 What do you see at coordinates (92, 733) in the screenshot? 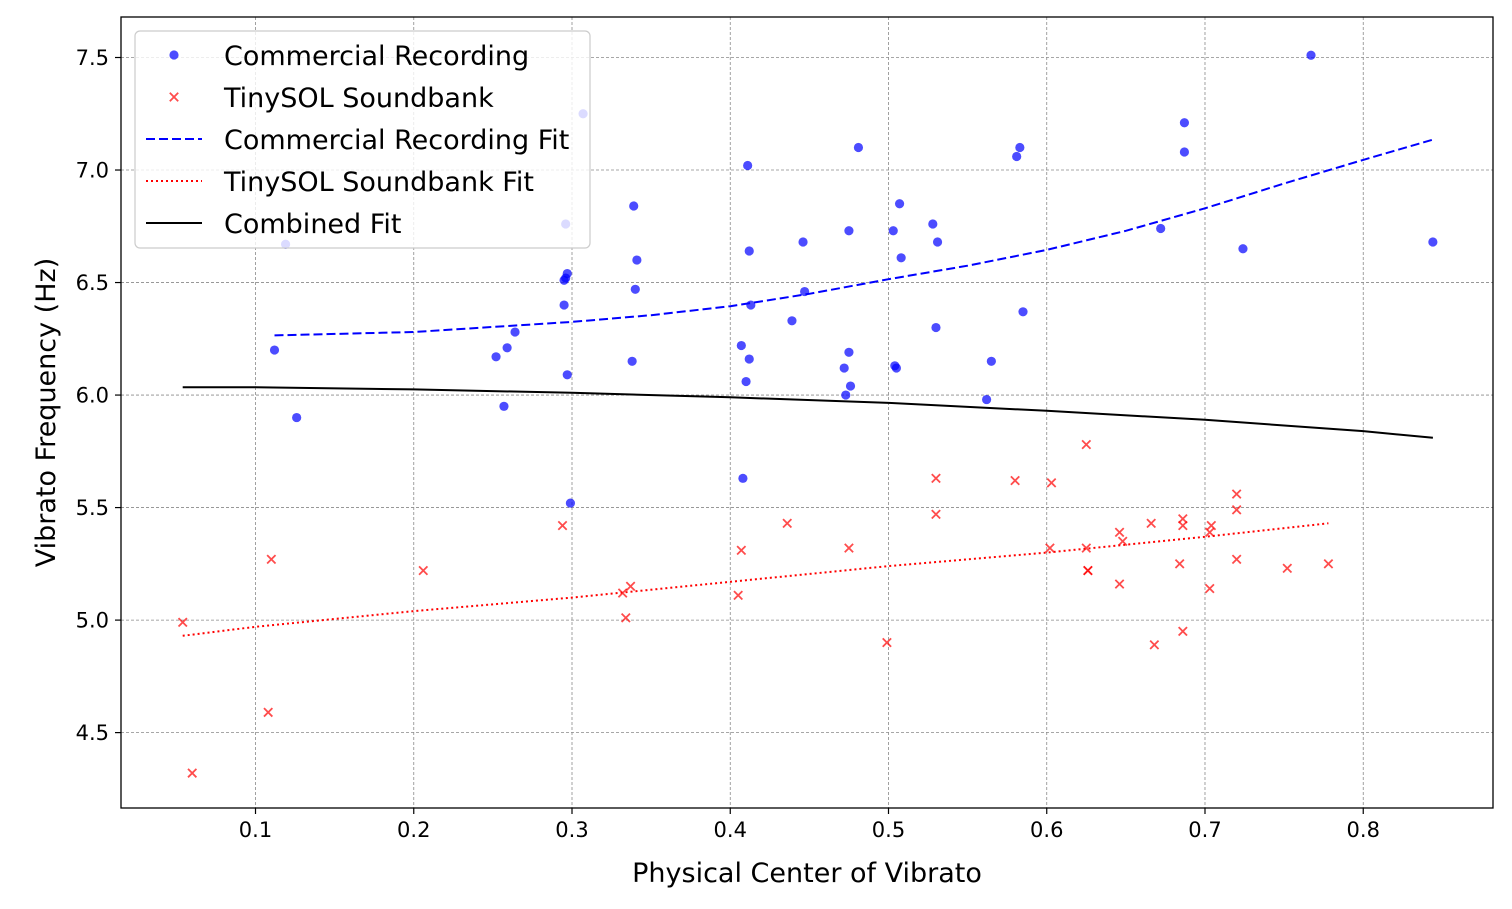
I see `y-tick-label: 4.5` at bounding box center [92, 733].